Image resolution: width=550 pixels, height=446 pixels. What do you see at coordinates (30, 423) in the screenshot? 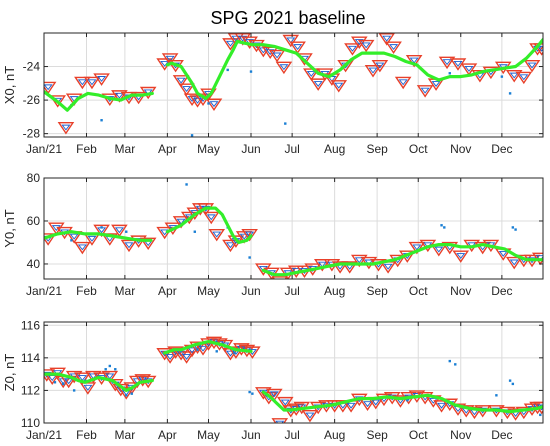
I see `y-tick-label: 110` at bounding box center [30, 423].